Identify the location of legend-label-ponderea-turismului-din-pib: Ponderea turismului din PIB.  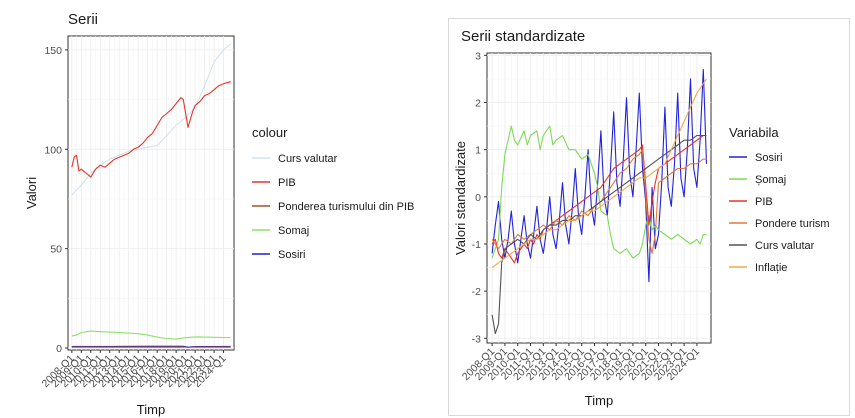
(346, 207).